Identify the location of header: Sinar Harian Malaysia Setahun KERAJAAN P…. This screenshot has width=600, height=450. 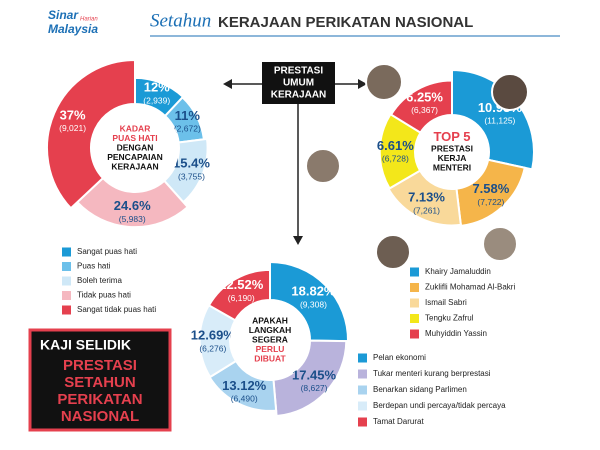
(304, 22).